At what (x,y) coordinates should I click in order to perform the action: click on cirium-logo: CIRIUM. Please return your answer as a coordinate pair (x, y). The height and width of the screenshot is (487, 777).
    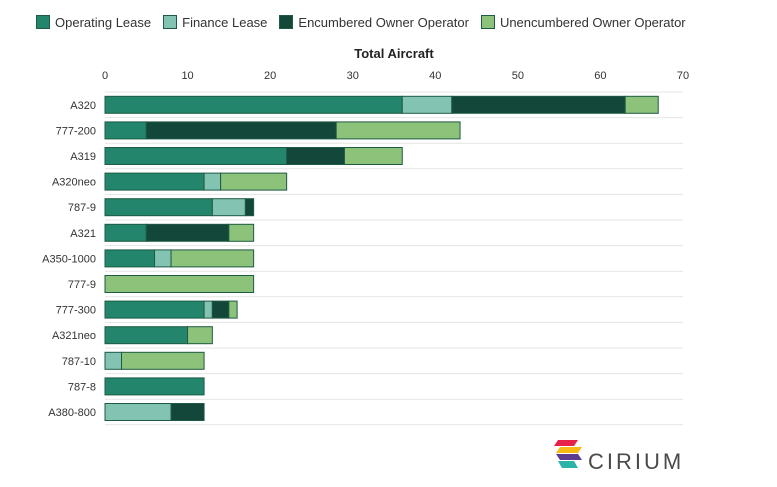
    Looking at the image, I should click on (624, 458).